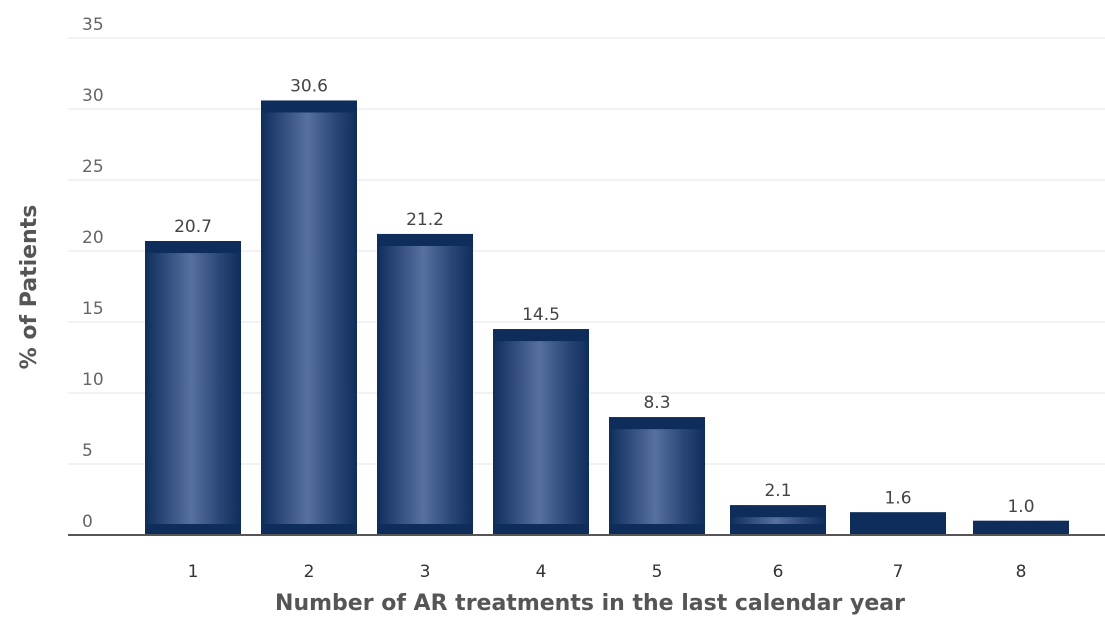 The image size is (1105, 624). Describe the element at coordinates (898, 572) in the screenshot. I see `x-tick-label: 7` at that location.